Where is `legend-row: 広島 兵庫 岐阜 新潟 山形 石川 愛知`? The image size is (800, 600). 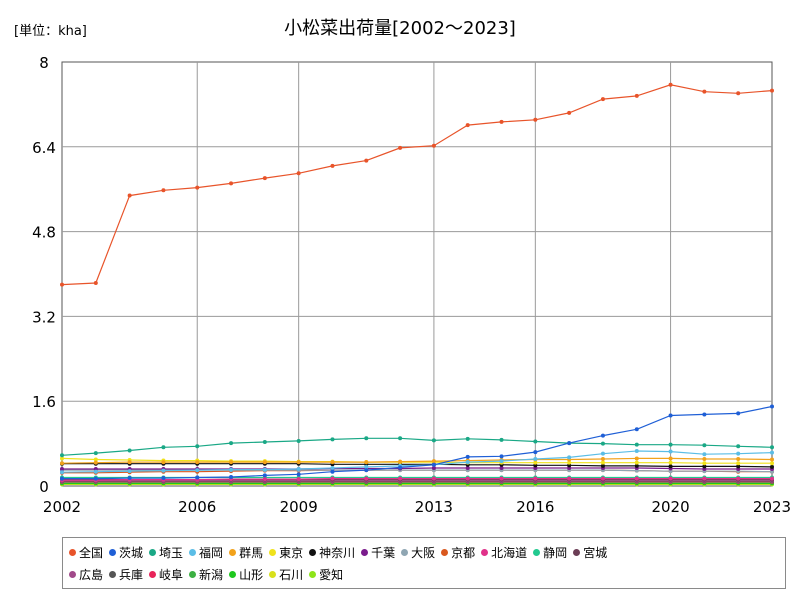
legend-row: 広島 兵庫 岐阜 新潟 山形 石川 愛知 is located at coordinates (209, 574).